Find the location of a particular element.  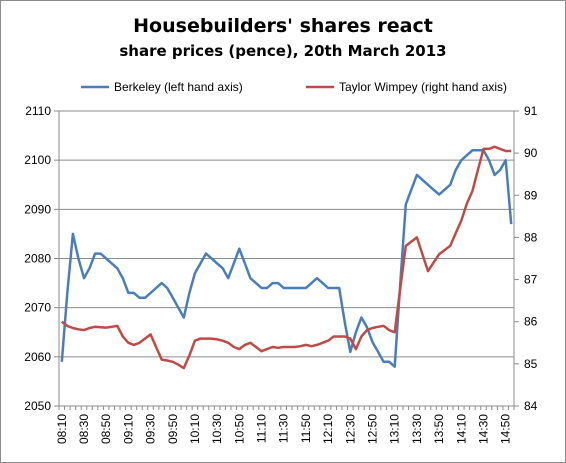

x-tick-label: 08:30 is located at coordinates (84, 429).